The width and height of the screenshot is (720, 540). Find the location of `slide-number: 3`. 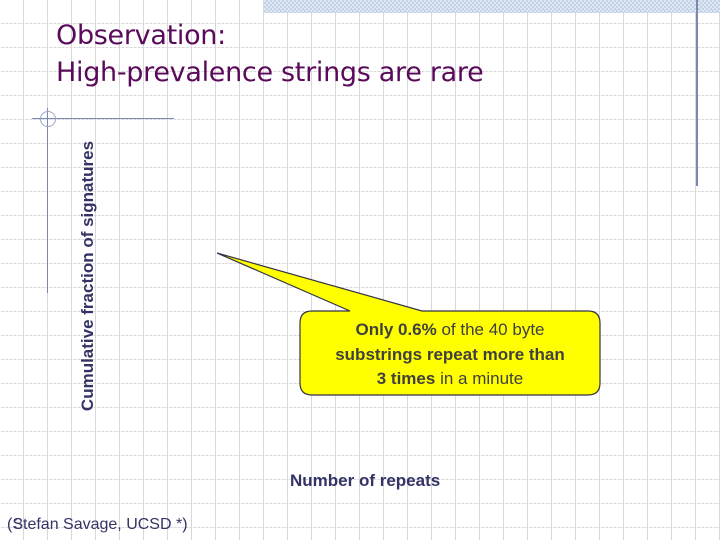

slide-number: 3 is located at coordinates (18, 524).